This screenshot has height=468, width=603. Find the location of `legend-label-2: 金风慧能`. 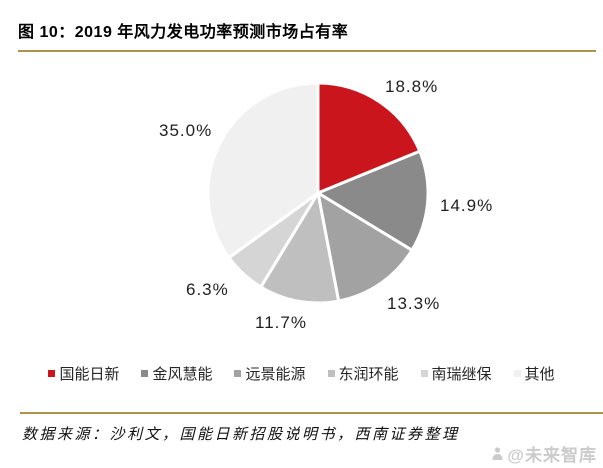

legend-label-2: 金风慧能 is located at coordinates (182, 375).